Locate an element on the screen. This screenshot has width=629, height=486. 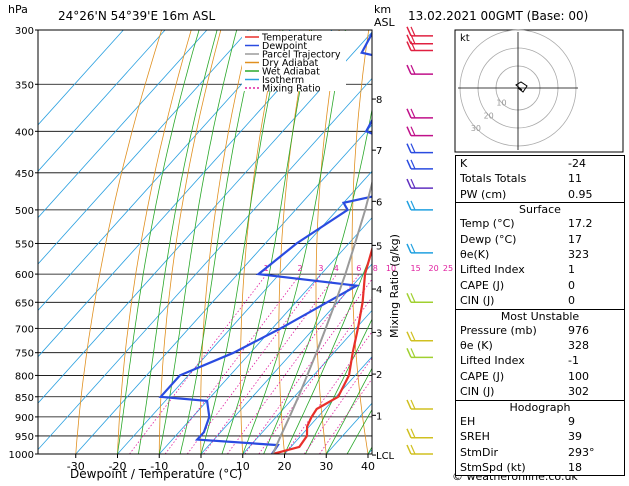
index-label: Totals Totals is located at coordinates (493, 179).